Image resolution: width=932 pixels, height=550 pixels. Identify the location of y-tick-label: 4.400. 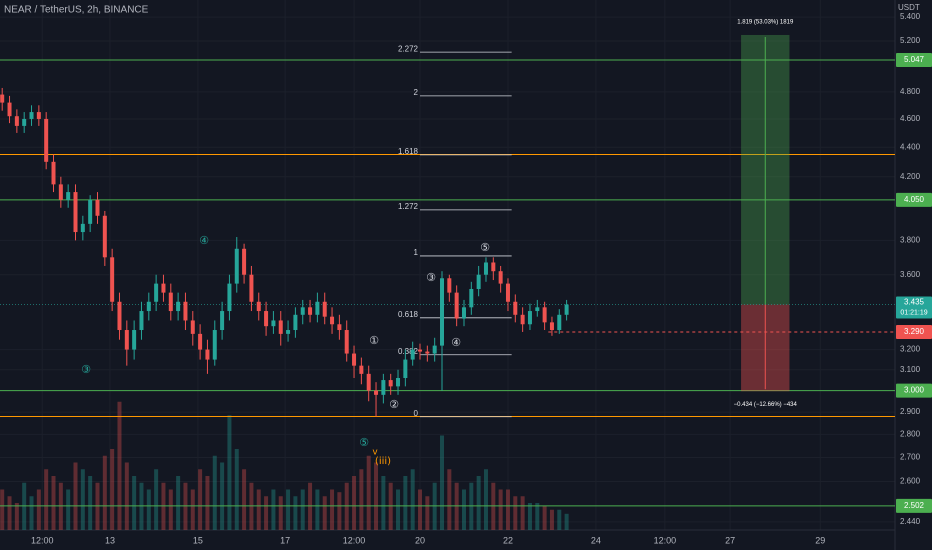
(910, 146).